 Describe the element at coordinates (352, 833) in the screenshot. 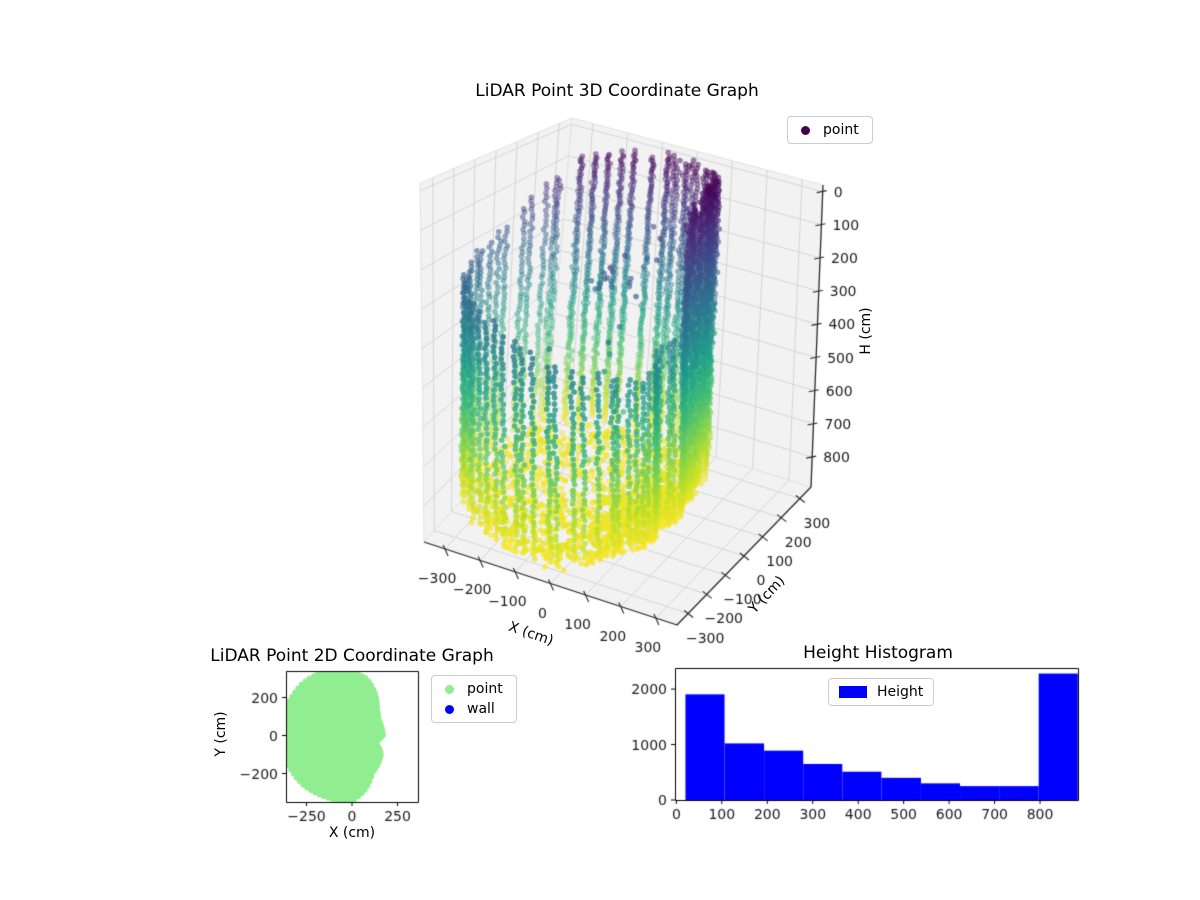

I see `plot2d-xaxis-label: X (cm)` at that location.